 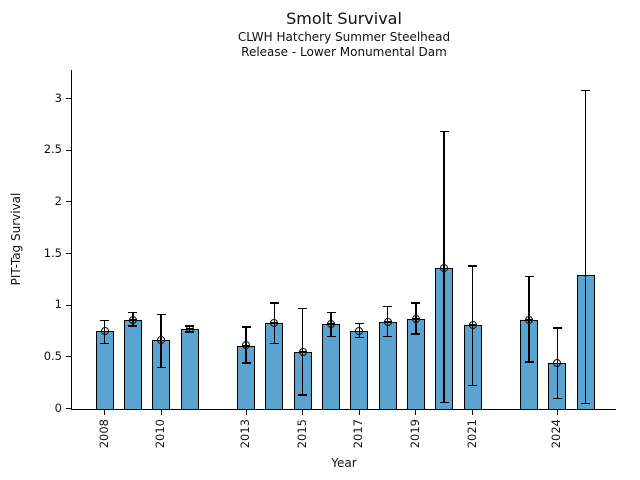 What do you see at coordinates (556, 433) in the screenshot?
I see `x-tick-label: 2024` at bounding box center [556, 433].